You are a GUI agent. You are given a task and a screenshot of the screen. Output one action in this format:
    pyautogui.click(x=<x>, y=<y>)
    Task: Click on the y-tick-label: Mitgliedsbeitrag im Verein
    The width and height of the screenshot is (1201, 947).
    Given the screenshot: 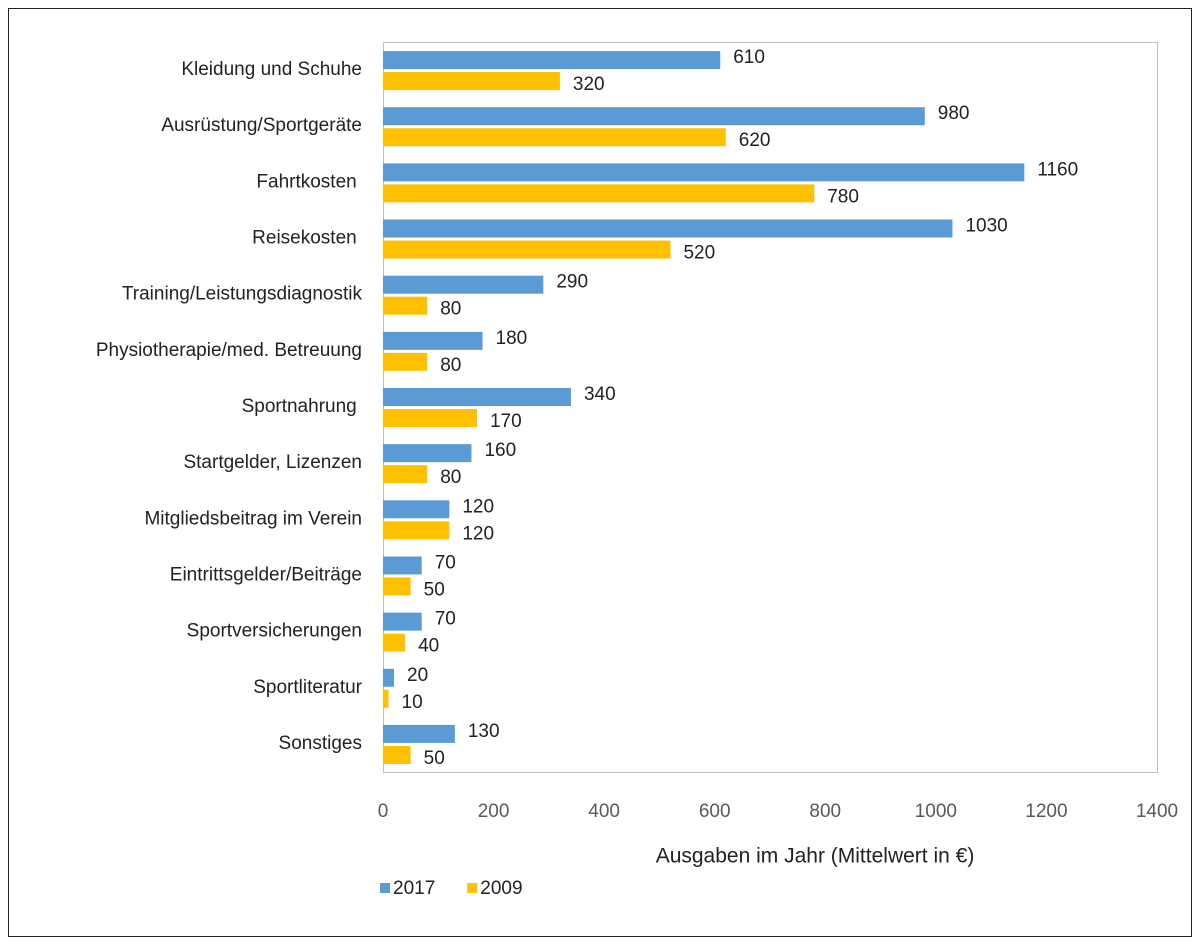 What is the action you would take?
    pyautogui.click(x=253, y=518)
    